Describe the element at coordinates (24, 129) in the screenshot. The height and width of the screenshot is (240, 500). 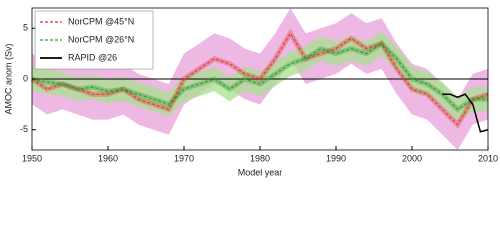
I see `y-tick-label: -5` at that location.